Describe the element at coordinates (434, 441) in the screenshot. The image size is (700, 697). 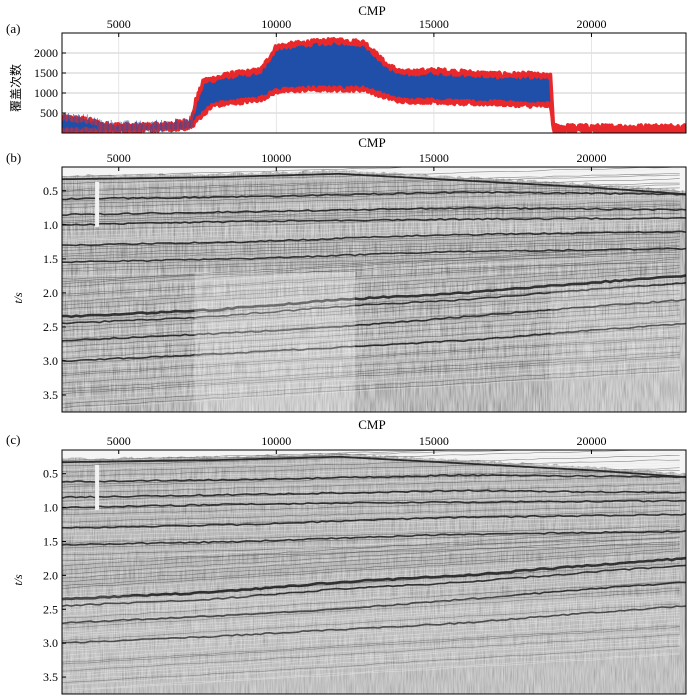
I see `x-tick-label: 15000` at that location.